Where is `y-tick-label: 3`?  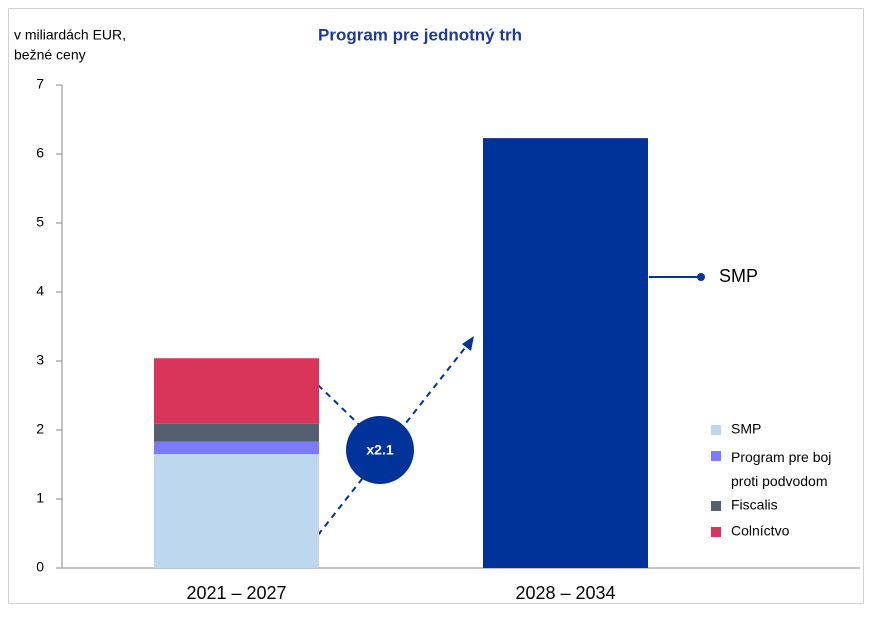 y-tick-label: 3 is located at coordinates (40, 360).